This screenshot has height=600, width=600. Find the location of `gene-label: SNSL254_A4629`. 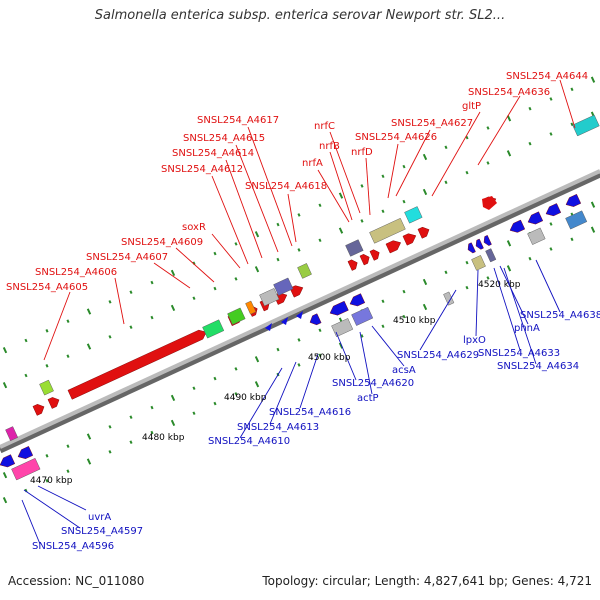

gene-label: SNSL254_A4629 is located at coordinates (438, 355).